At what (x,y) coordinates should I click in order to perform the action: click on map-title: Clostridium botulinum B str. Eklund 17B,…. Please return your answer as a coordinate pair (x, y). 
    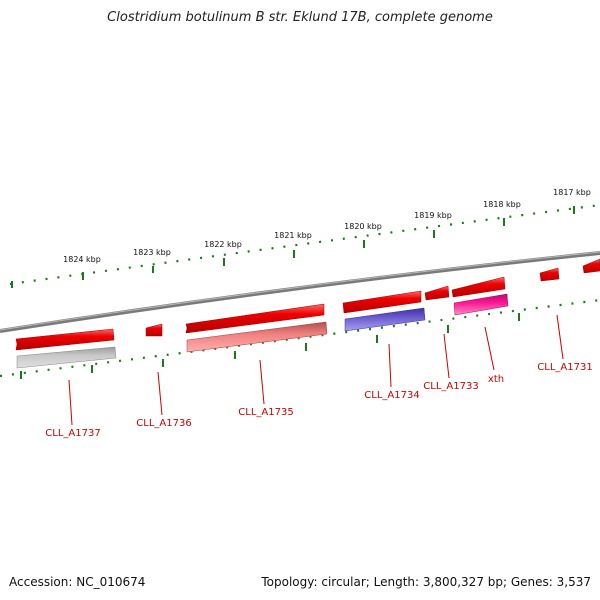
    Looking at the image, I should click on (300, 17).